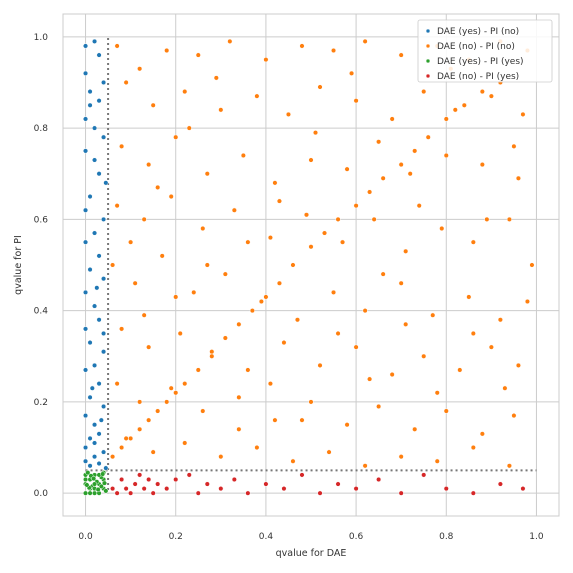 The width and height of the screenshot is (573, 573). I want to click on x-tick-label: 1.0, so click(536, 537).